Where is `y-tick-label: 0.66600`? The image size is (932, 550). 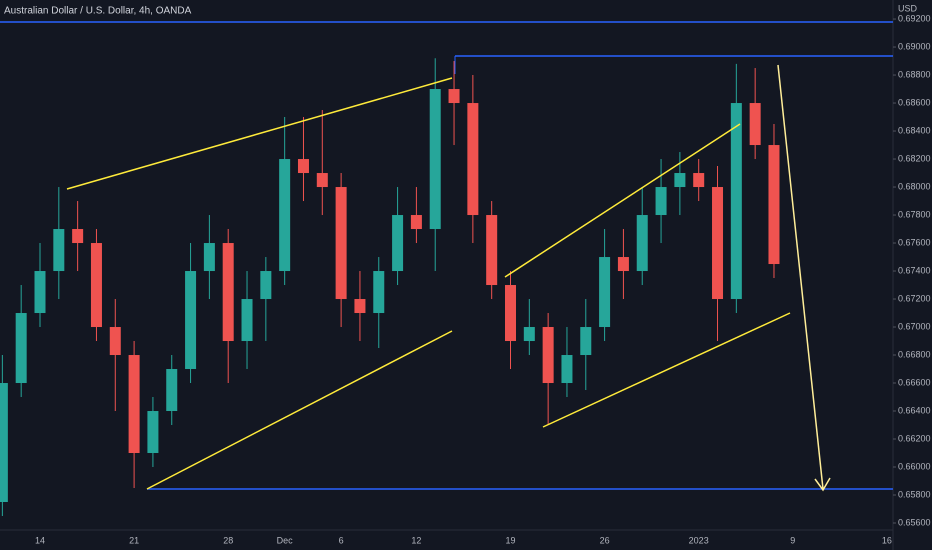
y-tick-label: 0.66600 is located at coordinates (914, 382).